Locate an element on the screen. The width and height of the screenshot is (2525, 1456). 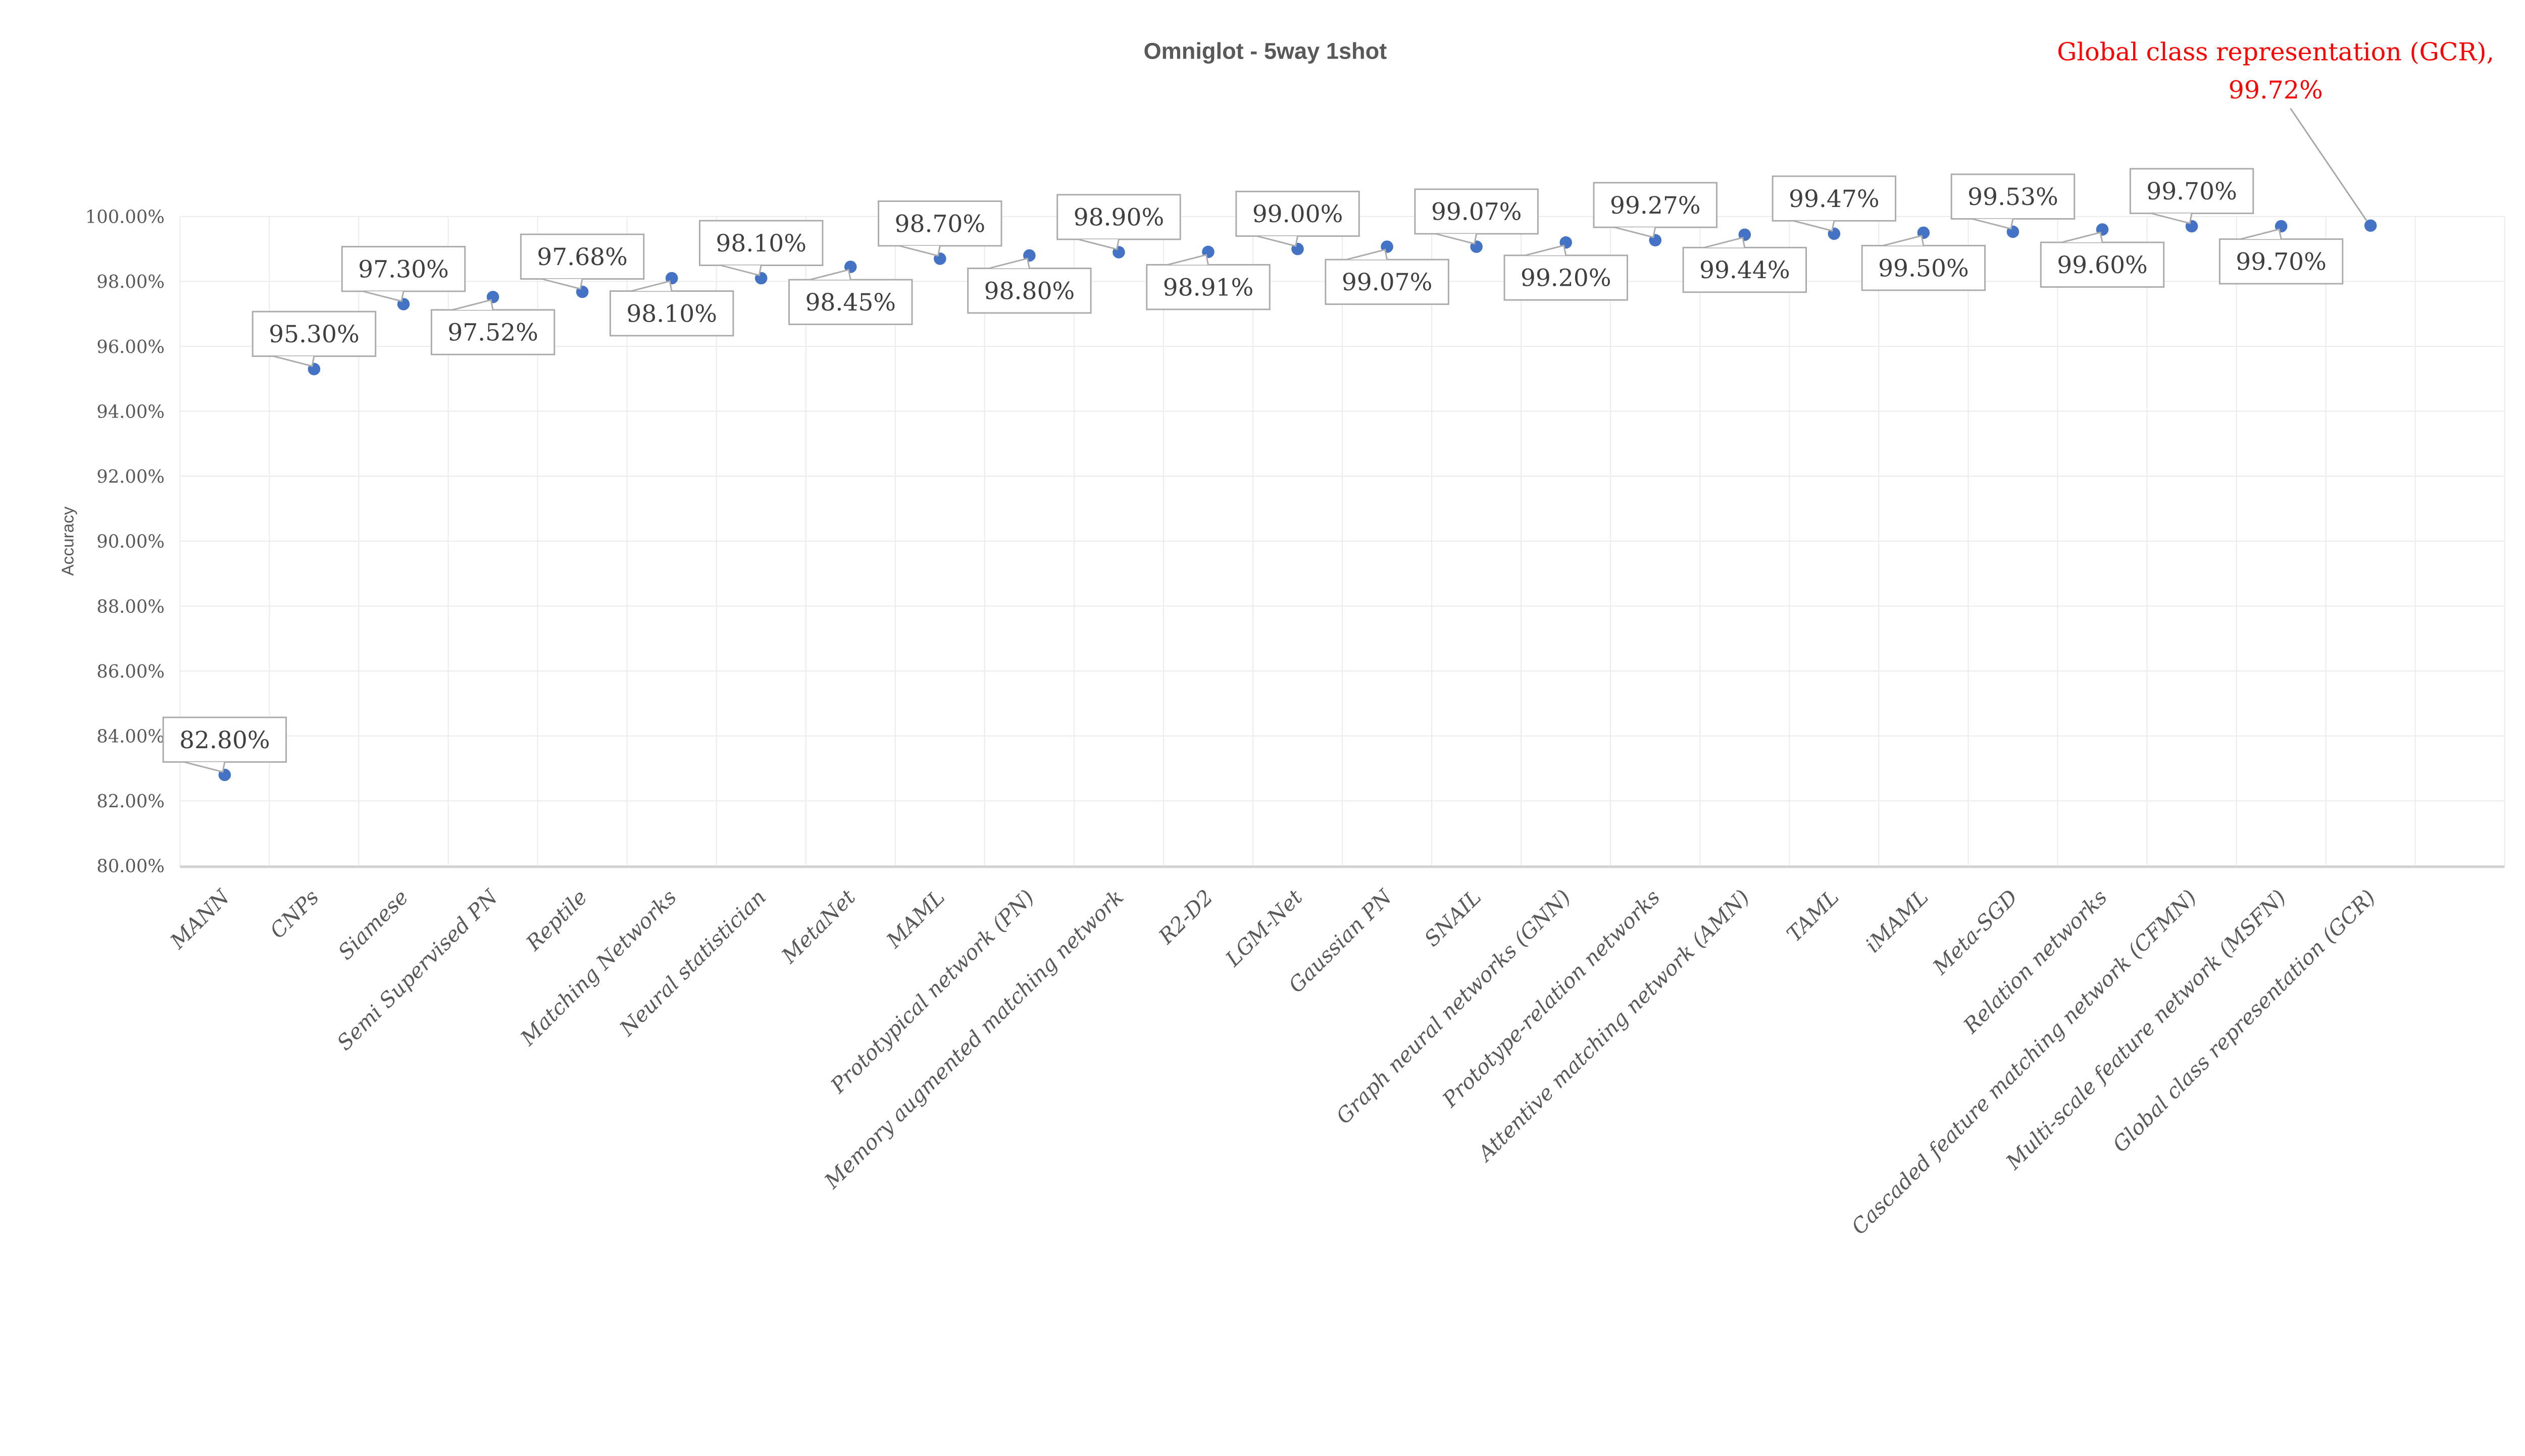
x-category-label: Memory augmented matching network is located at coordinates (974, 1039).